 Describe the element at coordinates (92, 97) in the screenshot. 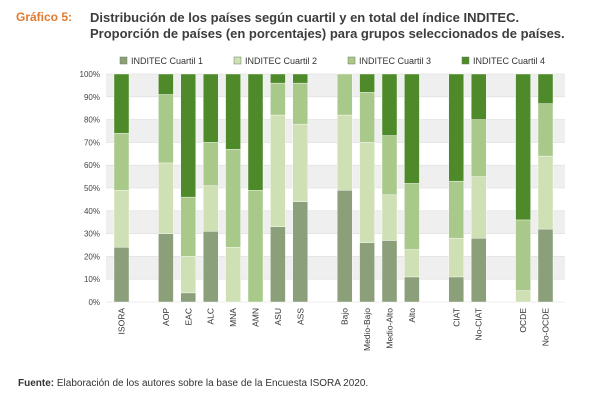

I see `y-tick-label: 90%` at that location.